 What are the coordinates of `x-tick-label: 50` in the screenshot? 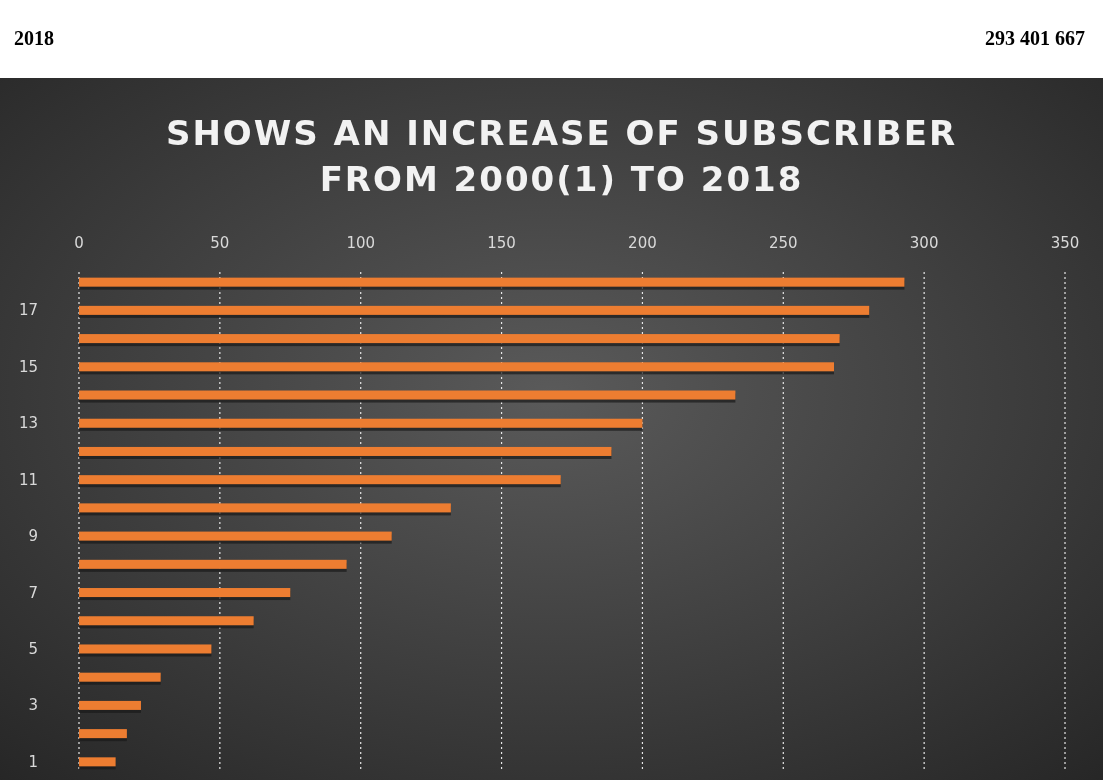 It's located at (220, 243).